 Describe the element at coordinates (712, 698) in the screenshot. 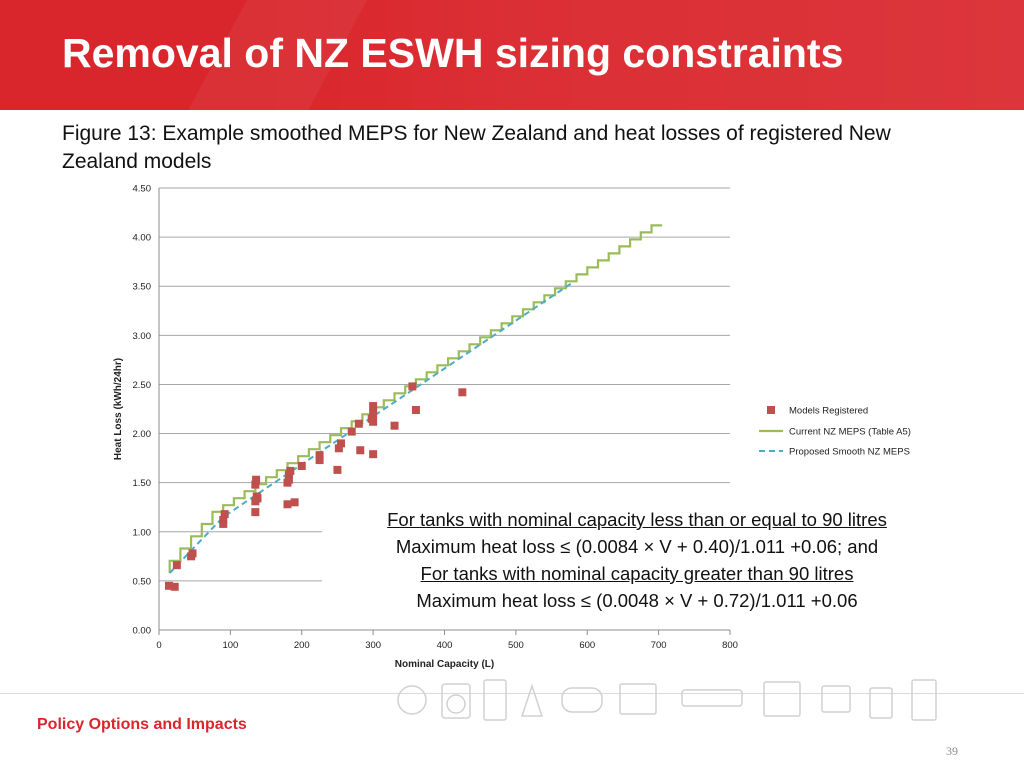

I see `aircon-icon` at that location.